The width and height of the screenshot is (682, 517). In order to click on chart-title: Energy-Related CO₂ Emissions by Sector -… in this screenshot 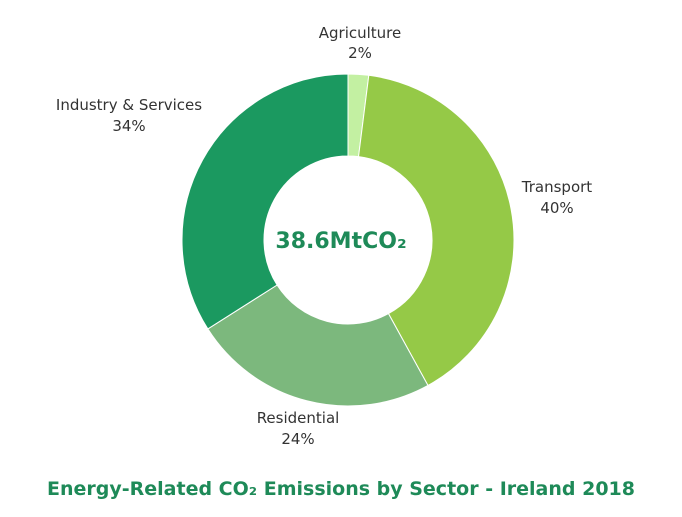, I will do `click(341, 489)`.